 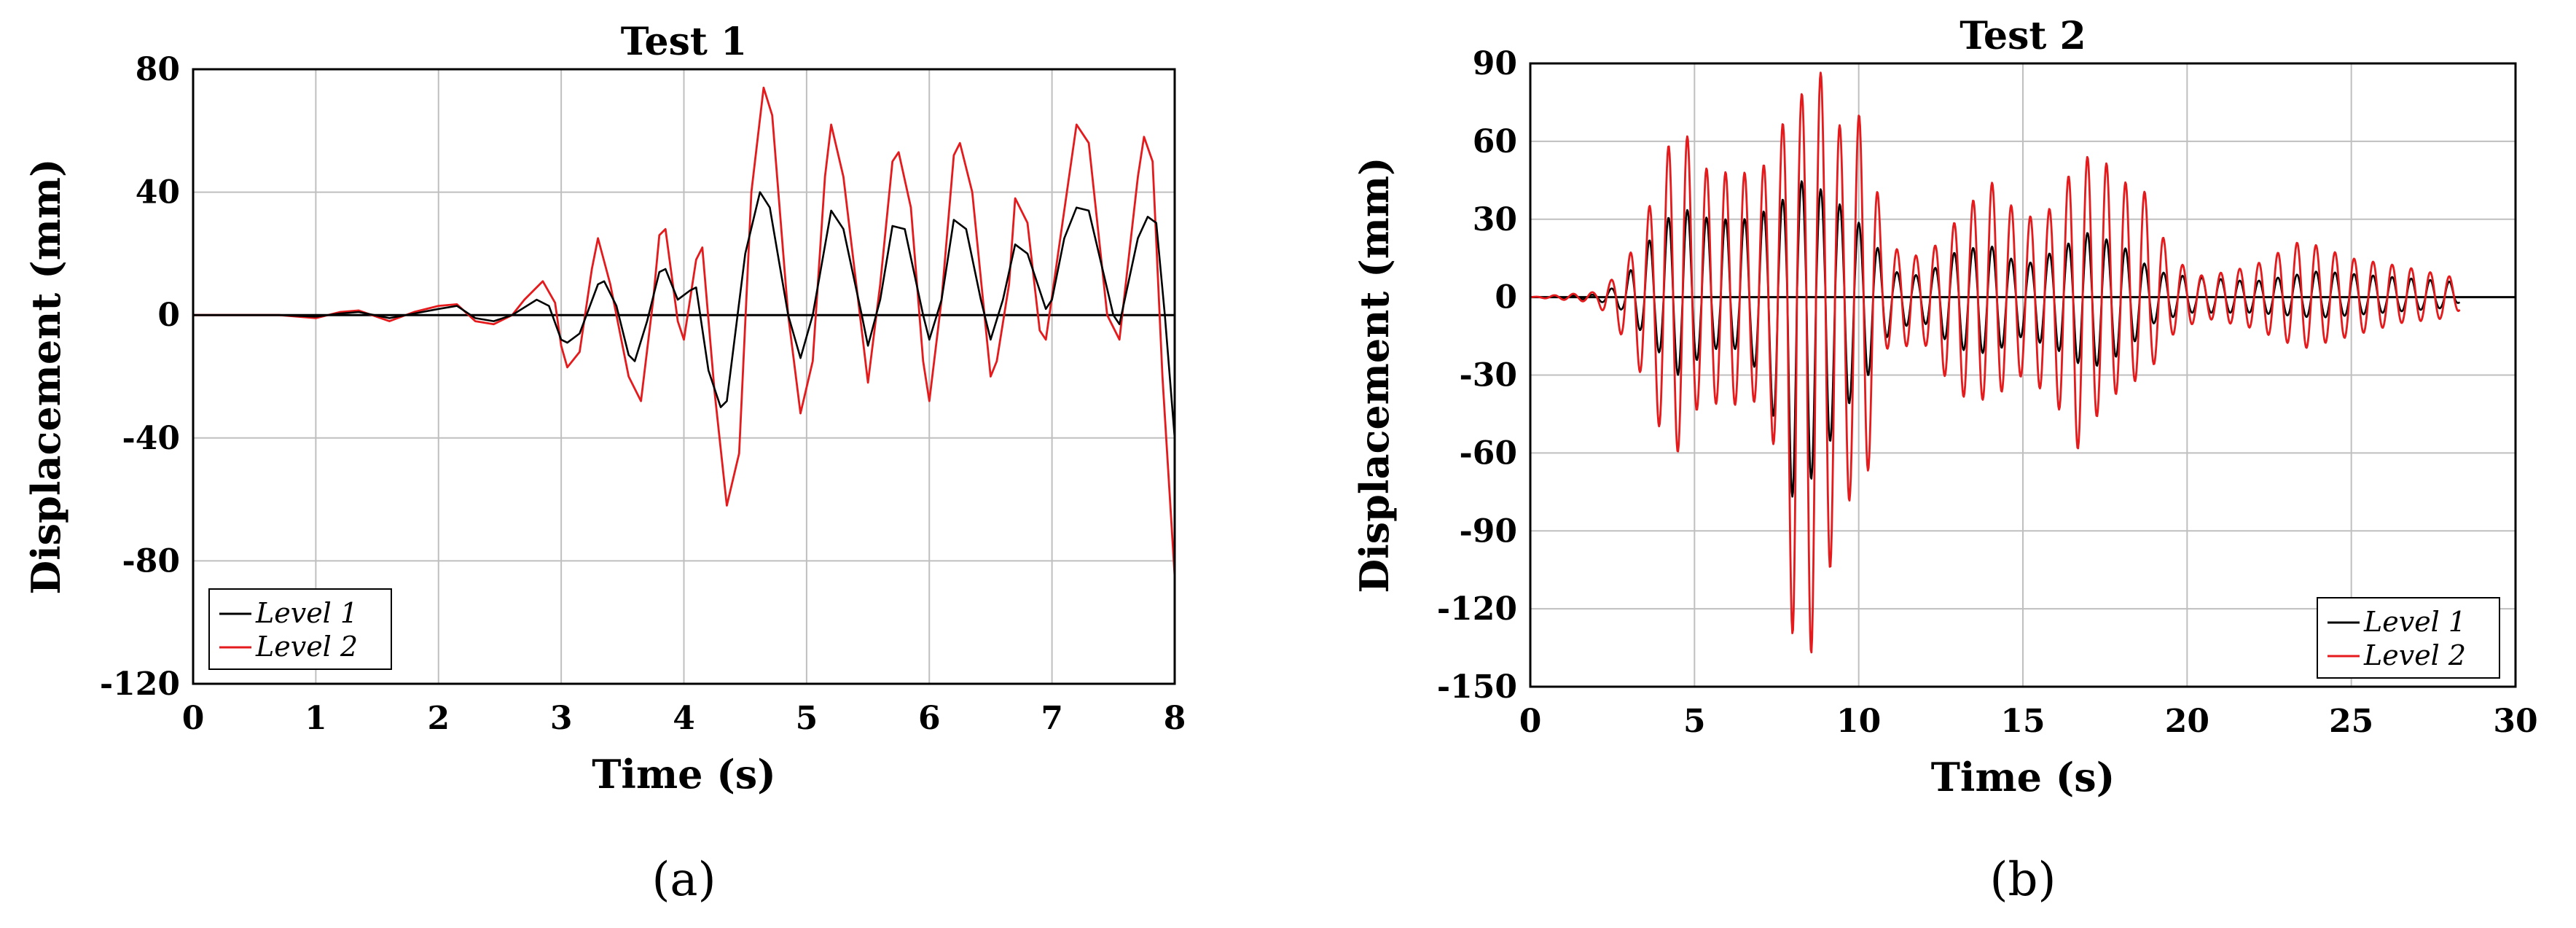 I want to click on legend-b: Level 1 Level 2, so click(x=2408, y=638).